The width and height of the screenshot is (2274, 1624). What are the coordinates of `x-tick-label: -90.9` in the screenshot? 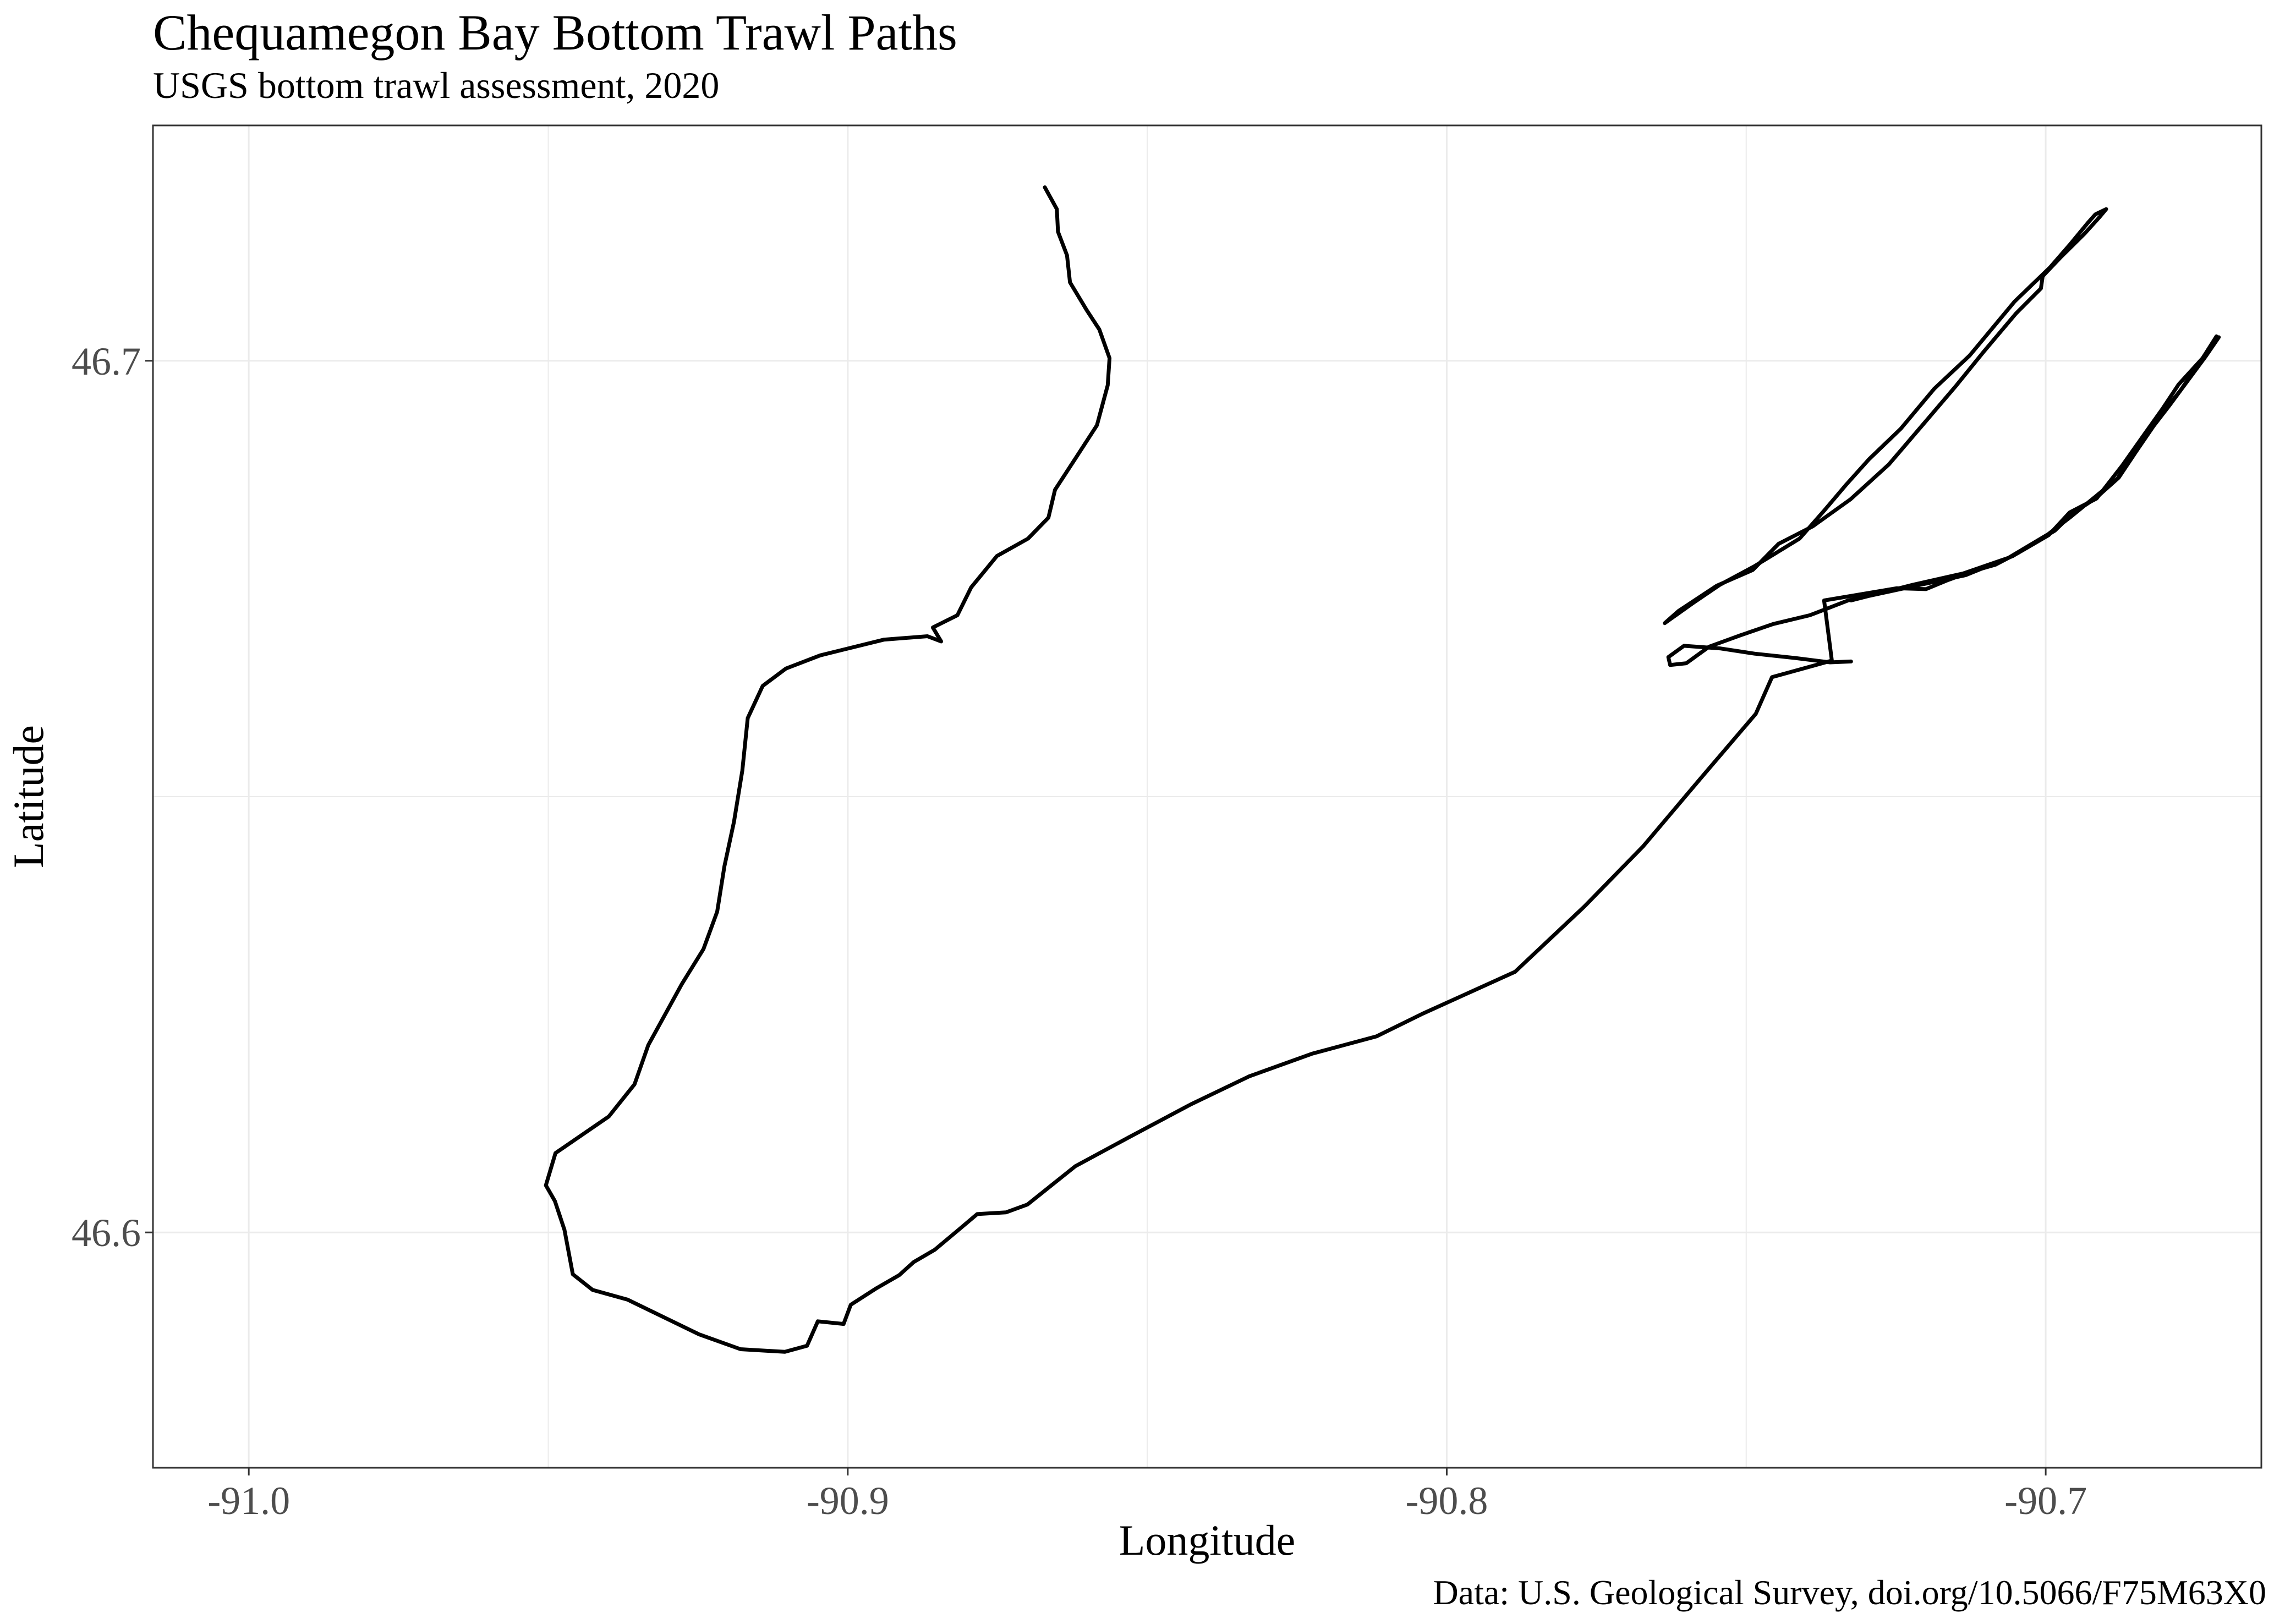 It's located at (848, 1501).